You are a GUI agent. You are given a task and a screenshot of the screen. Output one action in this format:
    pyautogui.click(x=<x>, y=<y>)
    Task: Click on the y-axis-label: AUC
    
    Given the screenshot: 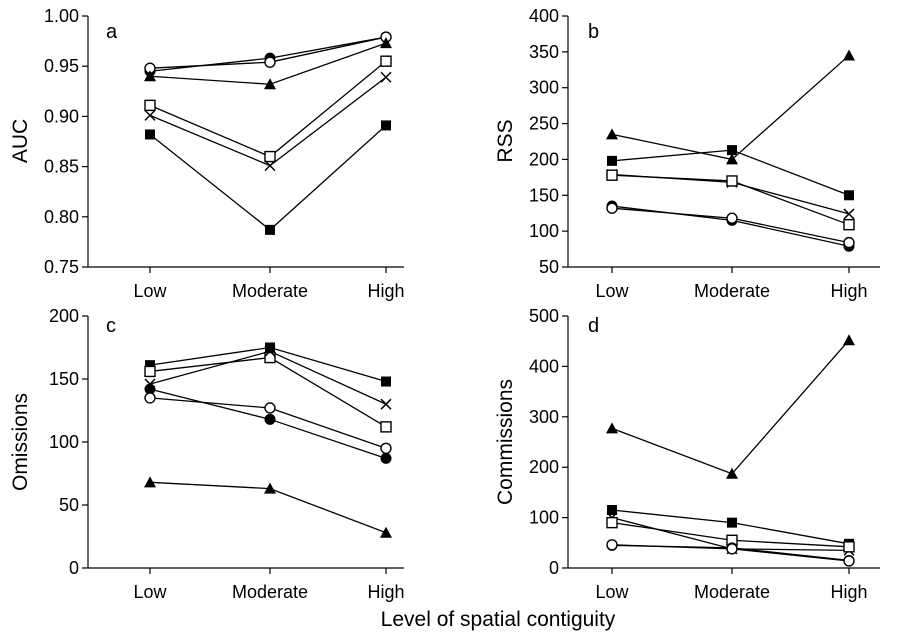 What is the action you would take?
    pyautogui.click(x=20, y=141)
    